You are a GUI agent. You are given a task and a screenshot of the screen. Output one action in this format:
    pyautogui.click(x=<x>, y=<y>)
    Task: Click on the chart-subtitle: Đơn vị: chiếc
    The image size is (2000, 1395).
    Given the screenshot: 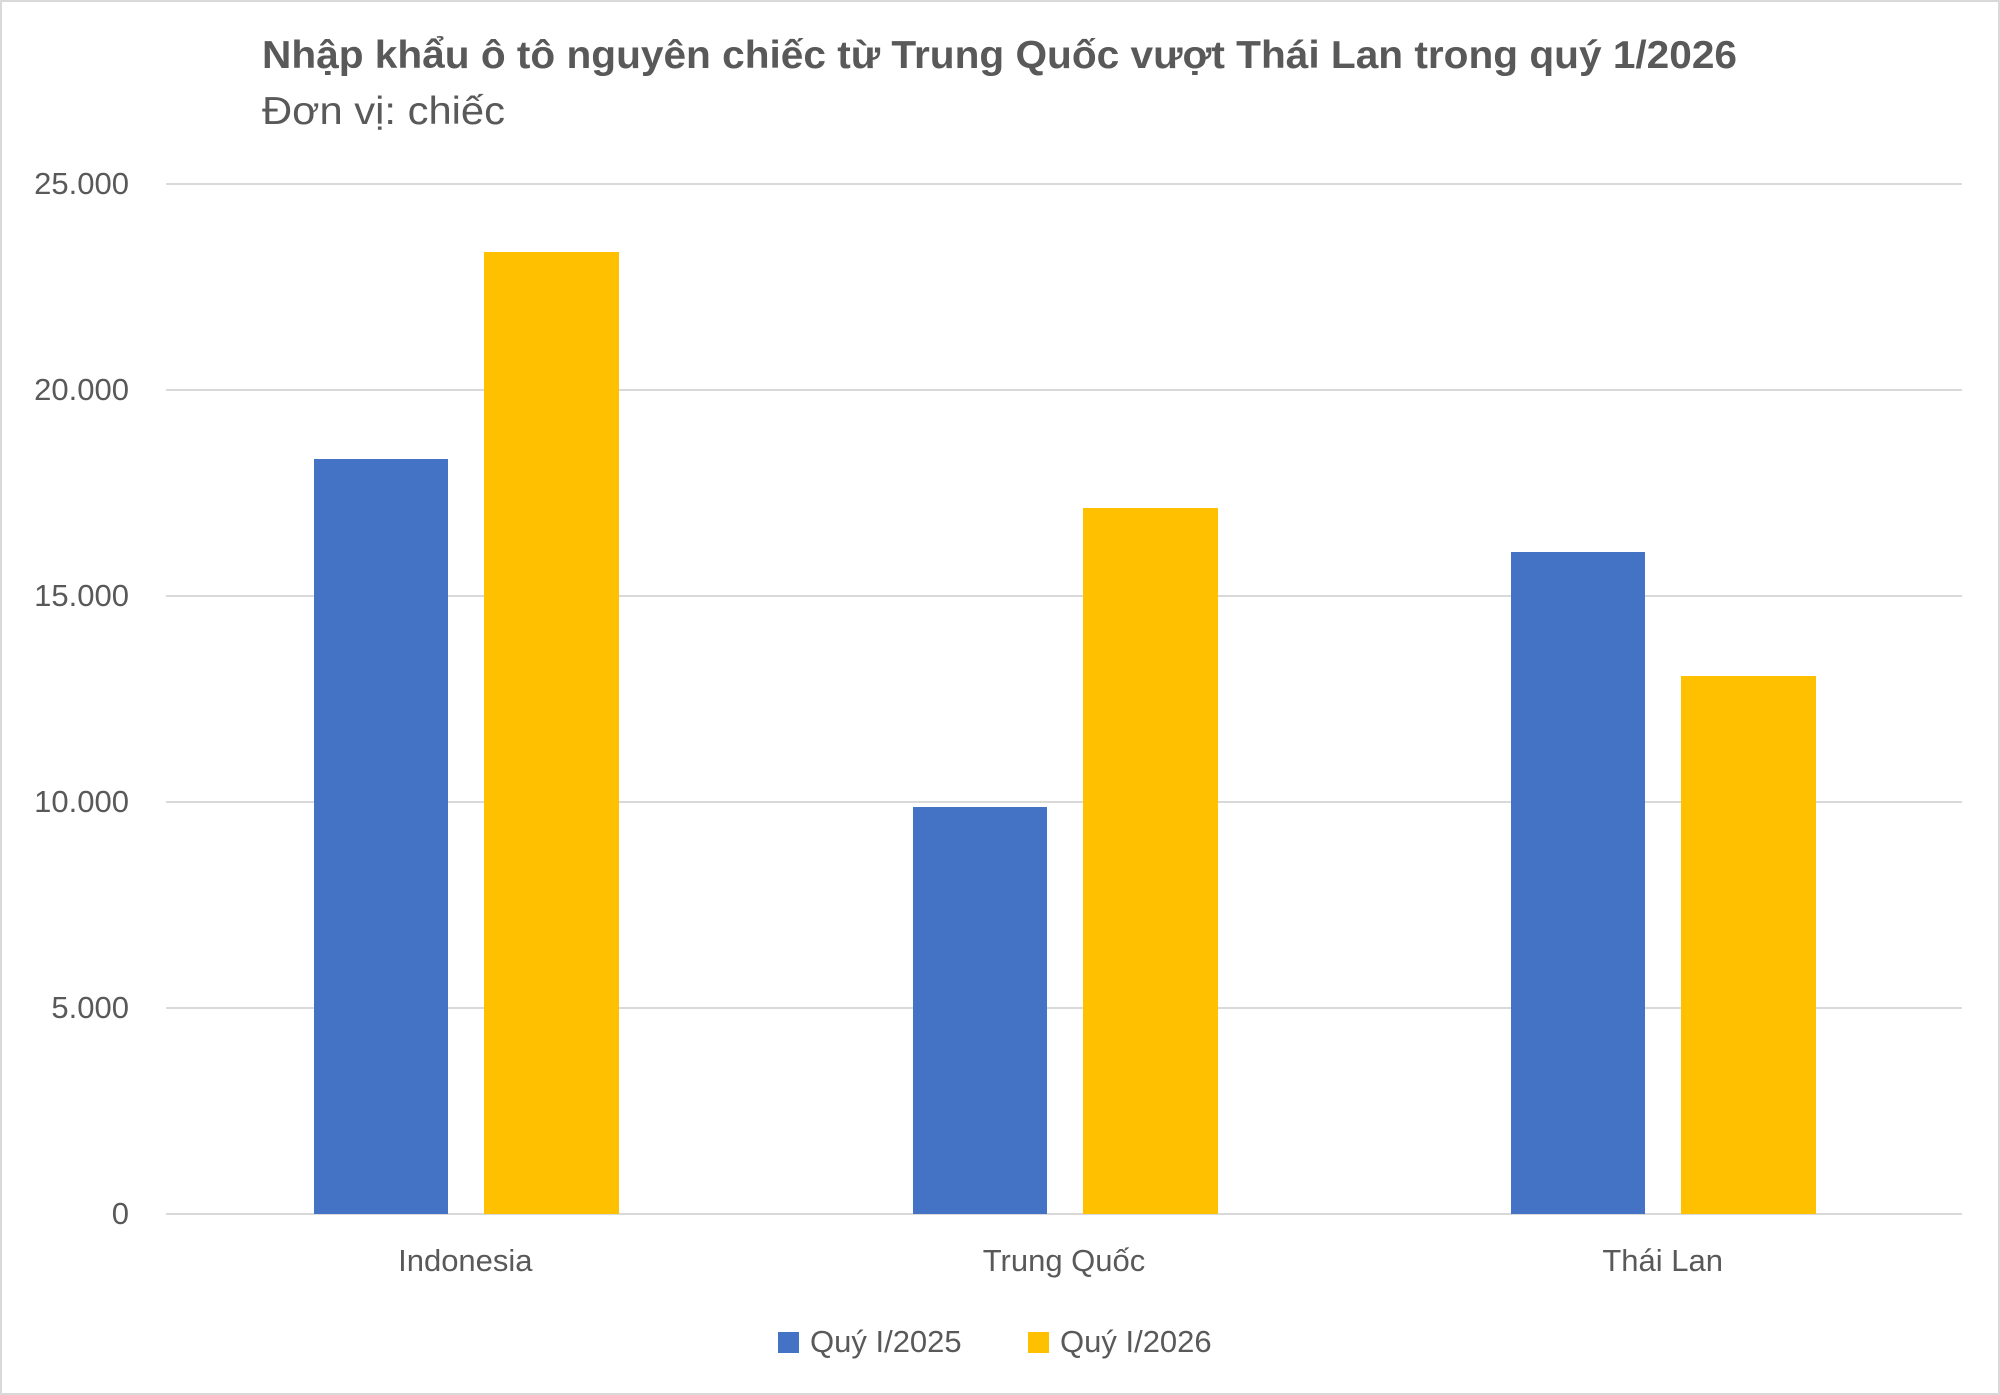 What is the action you would take?
    pyautogui.click(x=383, y=111)
    